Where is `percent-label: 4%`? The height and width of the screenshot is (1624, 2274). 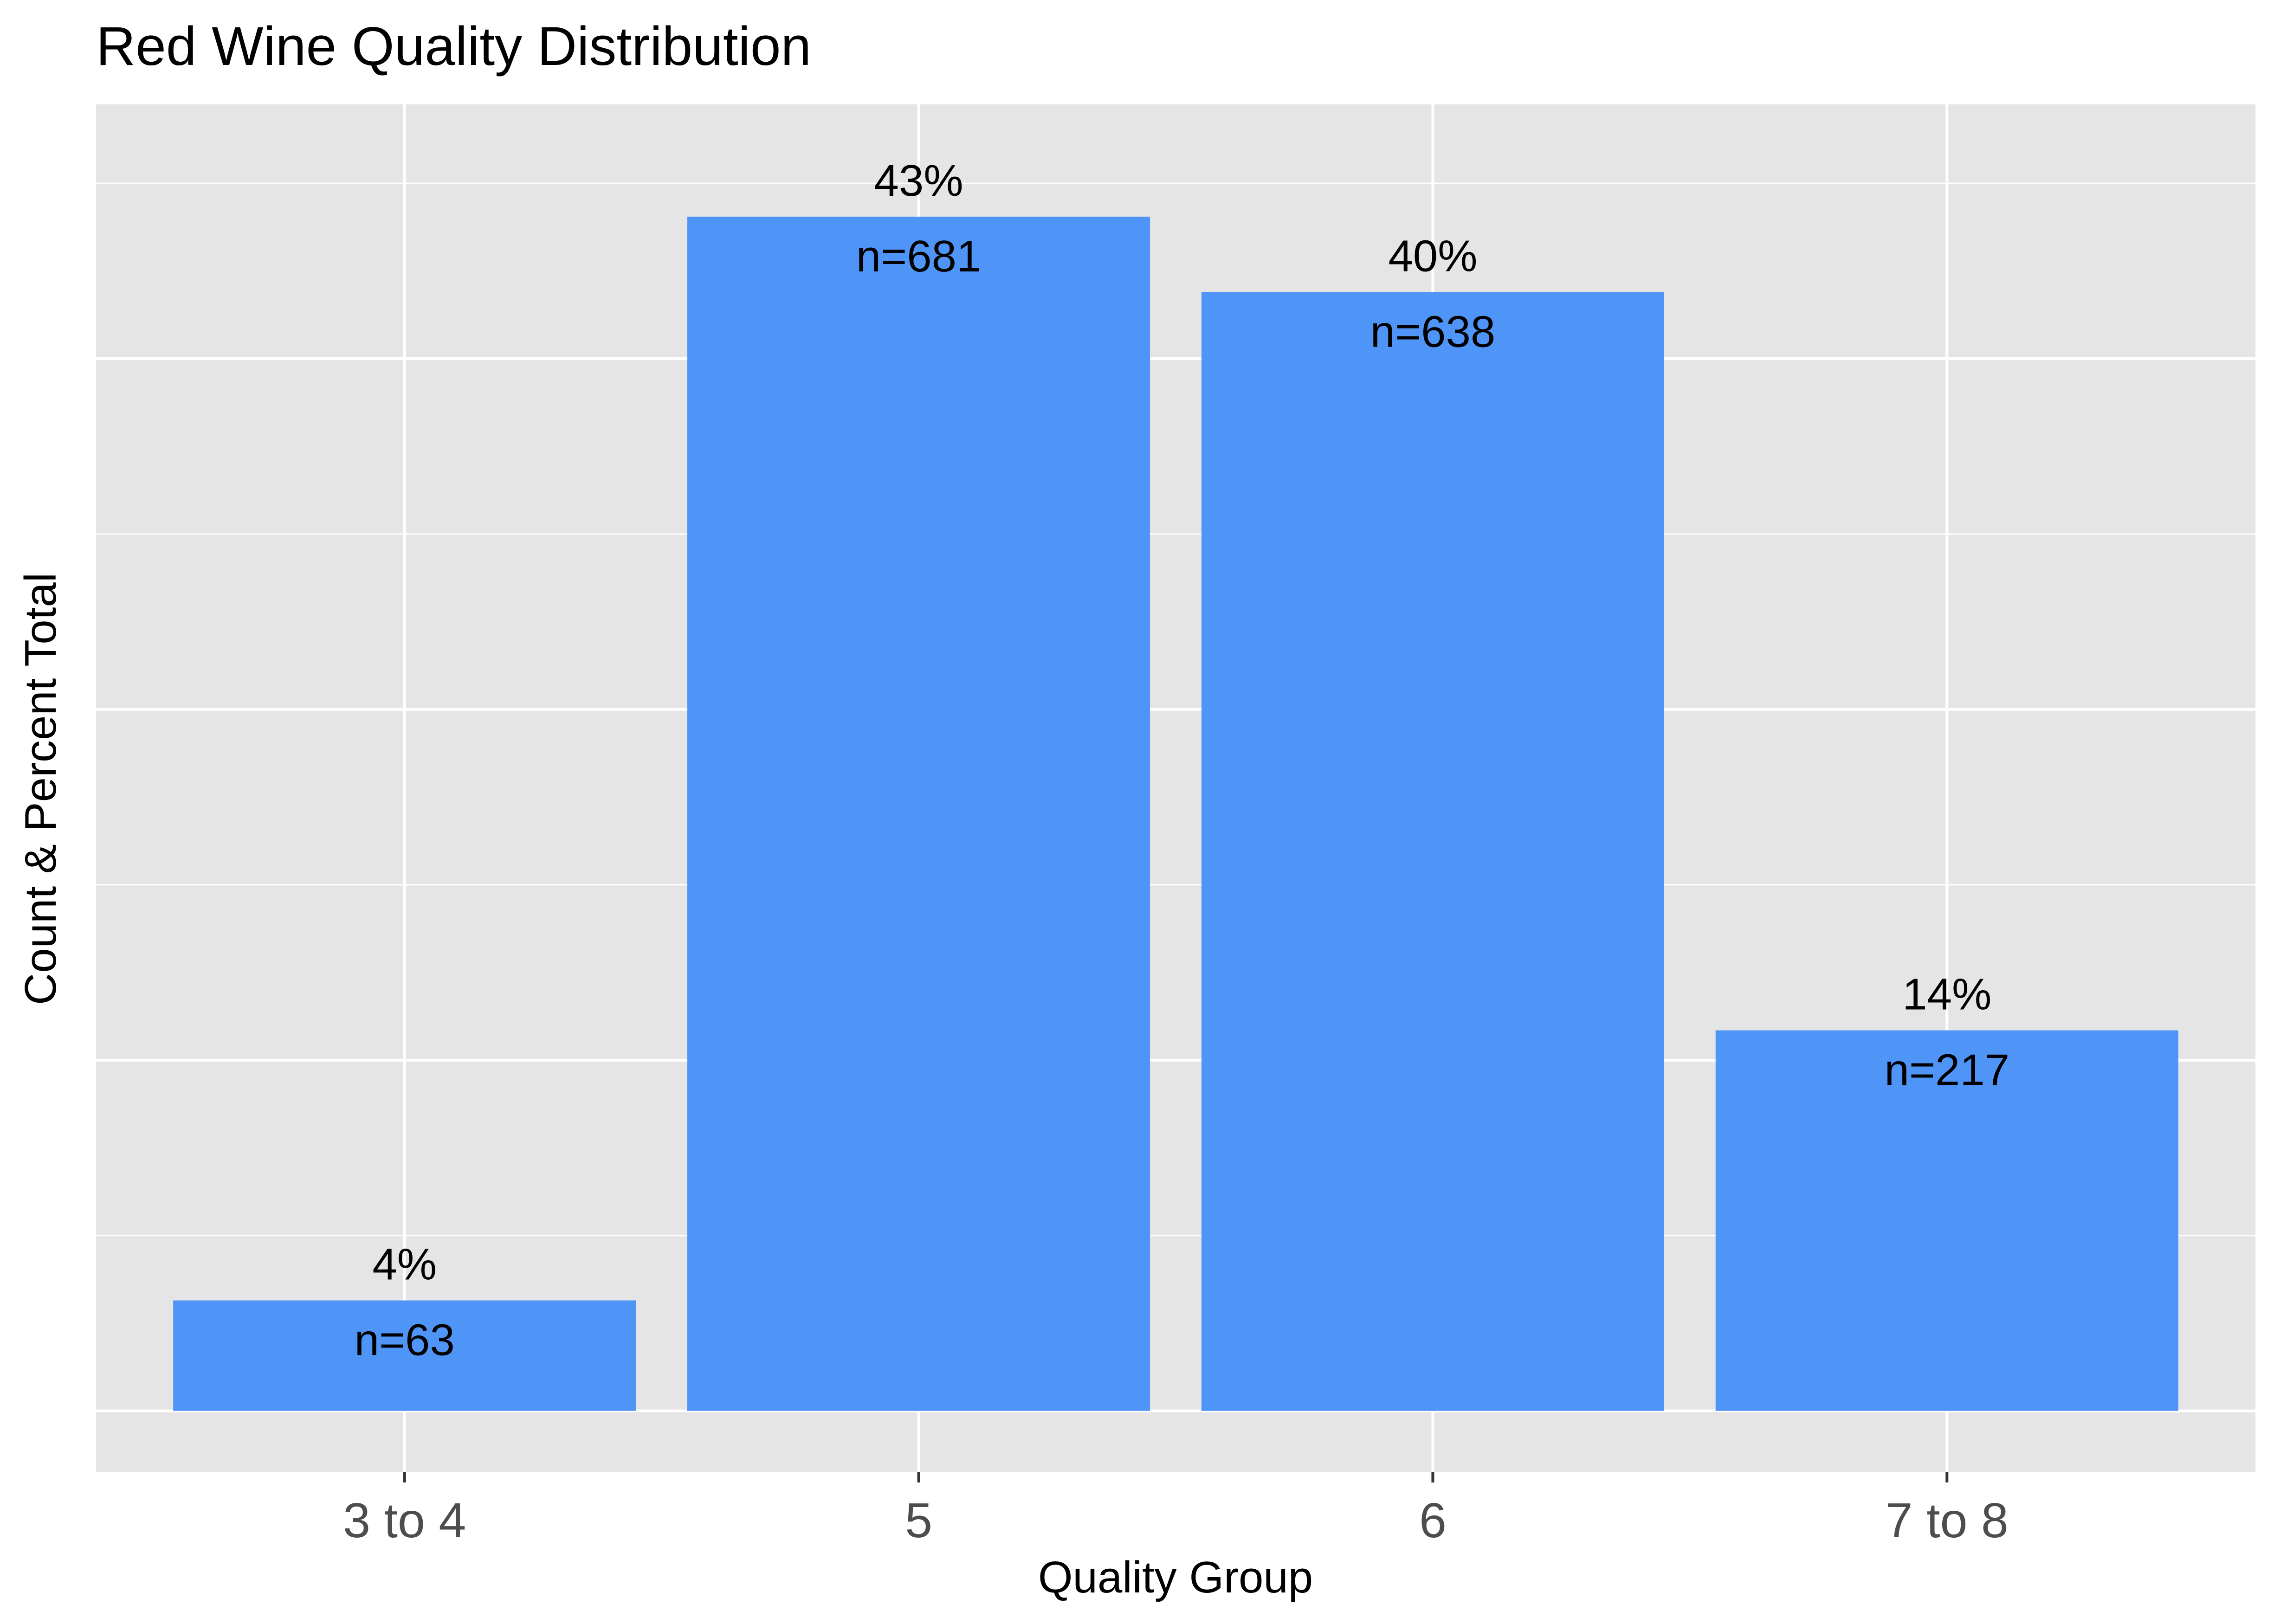
percent-label: 4% is located at coordinates (404, 1265).